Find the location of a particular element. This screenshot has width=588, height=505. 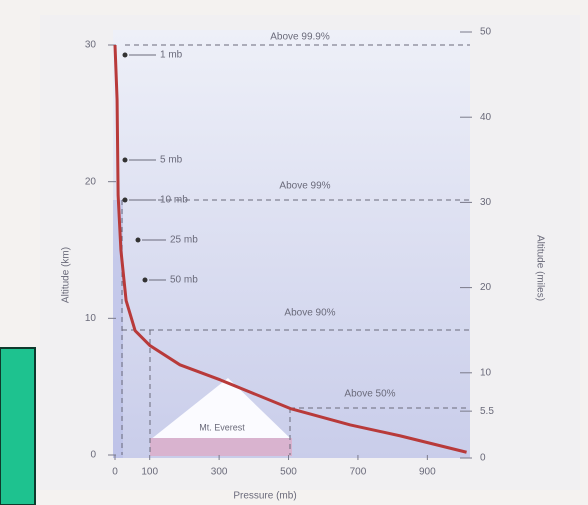

level-label: Above 99% is located at coordinates (304, 186).